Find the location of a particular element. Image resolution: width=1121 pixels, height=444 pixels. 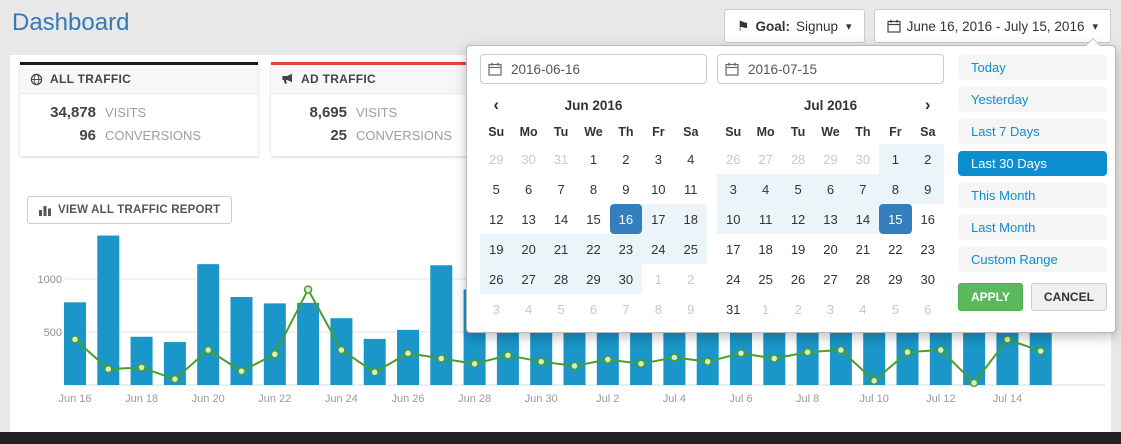

range-option: Today is located at coordinates (1032, 67).